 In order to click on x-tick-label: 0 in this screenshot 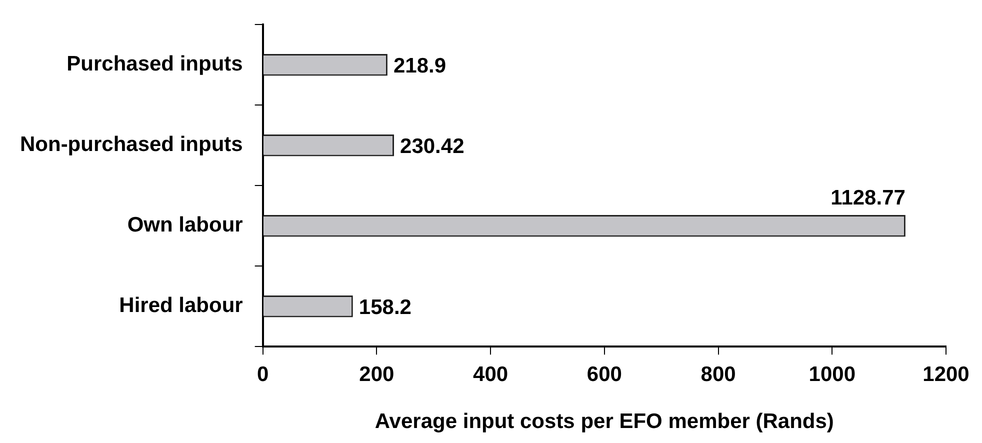, I will do `click(262, 374)`.